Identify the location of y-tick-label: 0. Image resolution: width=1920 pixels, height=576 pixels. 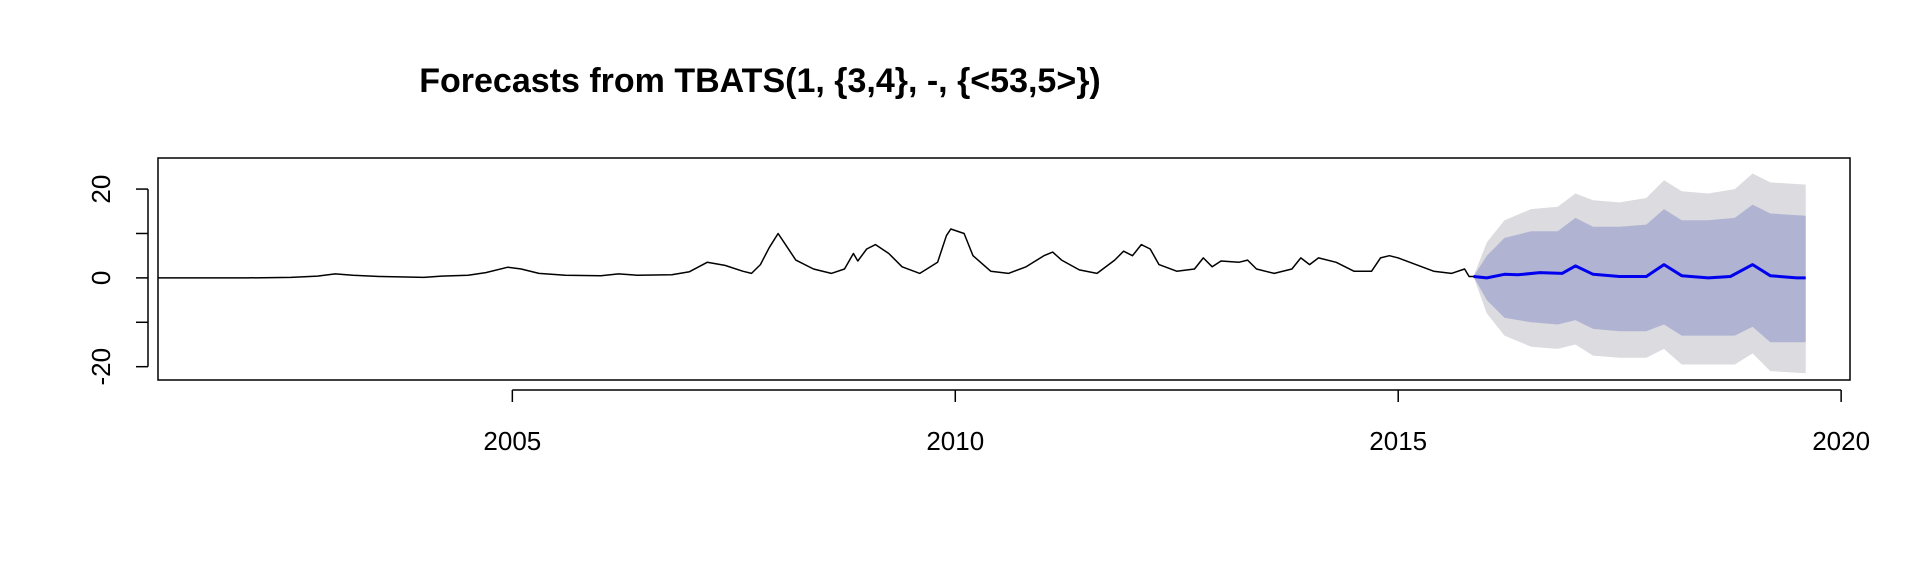
(101, 278).